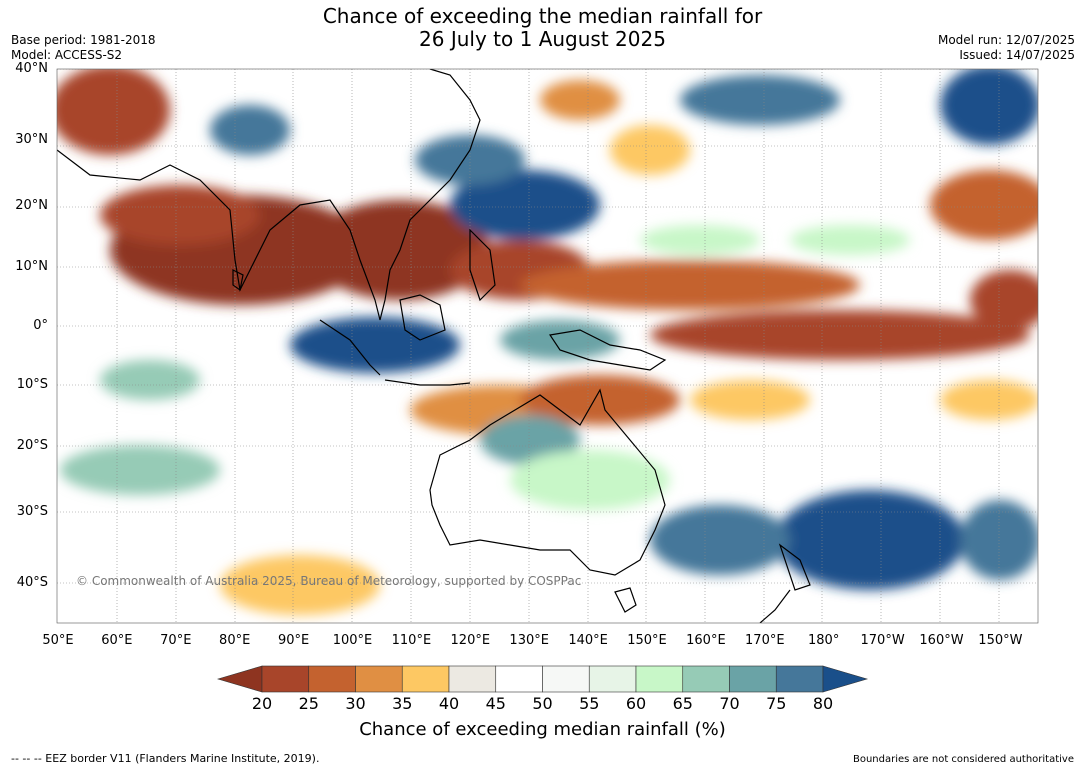 The width and height of the screenshot is (1085, 770). I want to click on base-period-text: Base period: 1981-2018, so click(83, 40).